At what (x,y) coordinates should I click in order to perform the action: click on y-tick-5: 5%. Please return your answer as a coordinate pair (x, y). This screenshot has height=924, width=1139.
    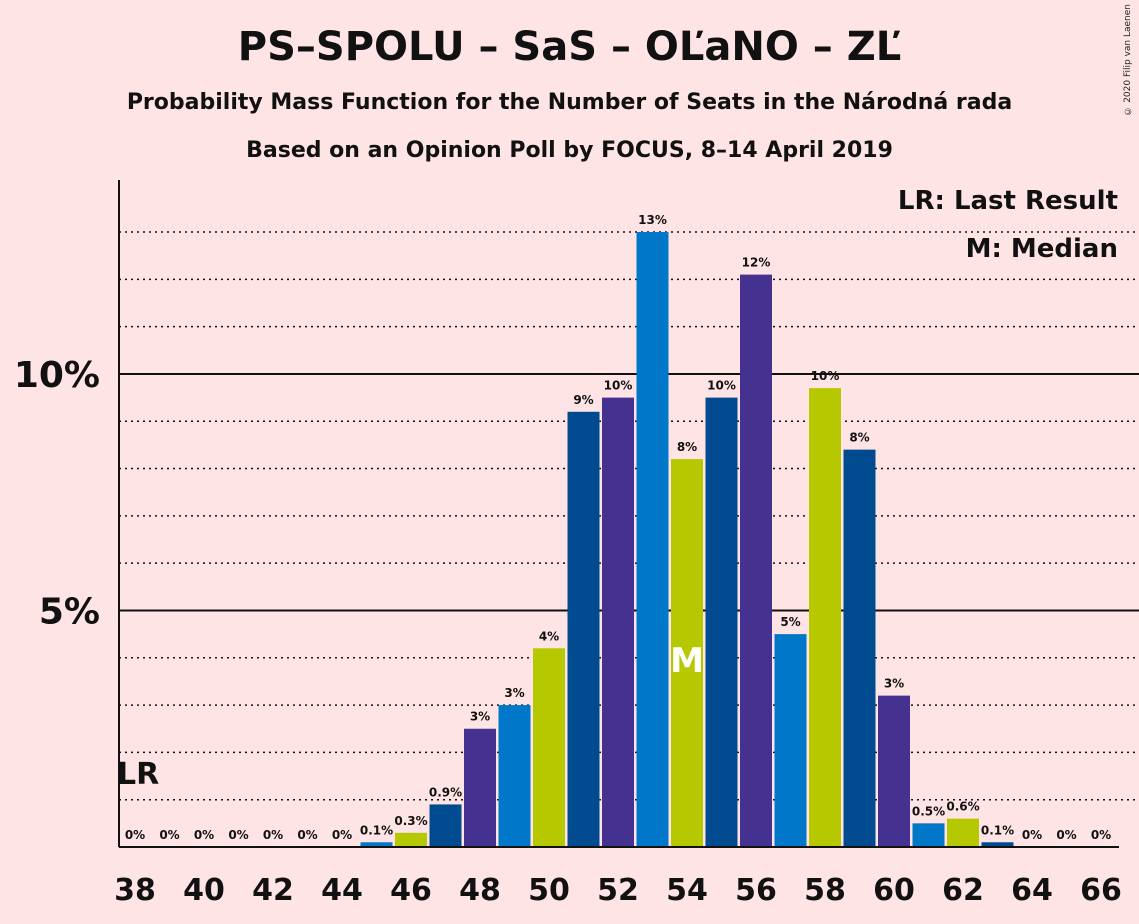
    Looking at the image, I should click on (69, 611).